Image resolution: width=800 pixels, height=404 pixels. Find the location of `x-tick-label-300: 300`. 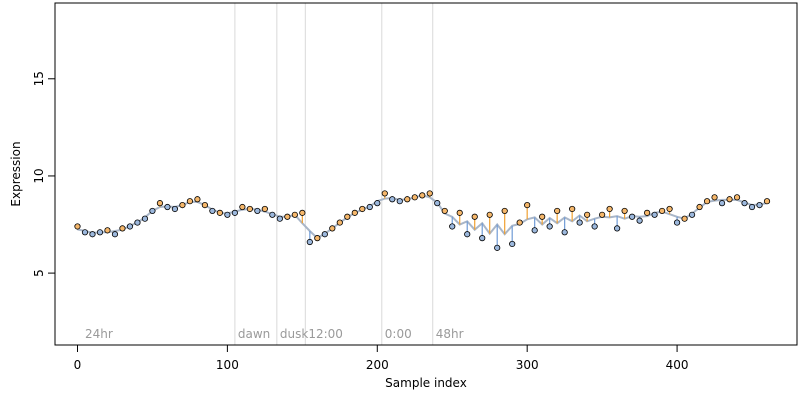

x-tick-label-300: 300 is located at coordinates (527, 365).